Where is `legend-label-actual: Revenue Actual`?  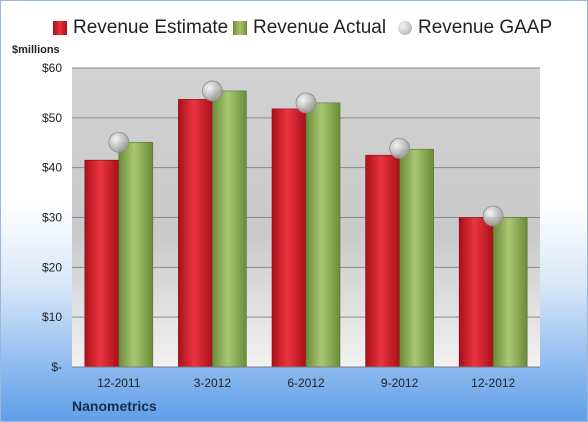
legend-label-actual: Revenue Actual is located at coordinates (320, 27).